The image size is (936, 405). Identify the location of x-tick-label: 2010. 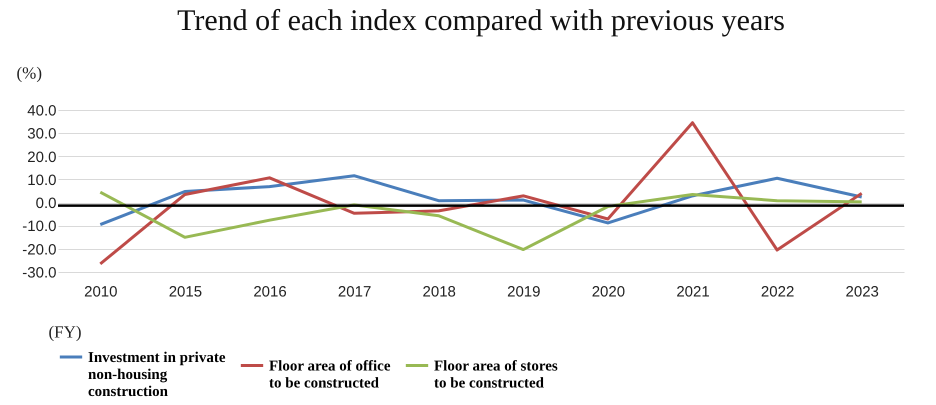
(101, 292).